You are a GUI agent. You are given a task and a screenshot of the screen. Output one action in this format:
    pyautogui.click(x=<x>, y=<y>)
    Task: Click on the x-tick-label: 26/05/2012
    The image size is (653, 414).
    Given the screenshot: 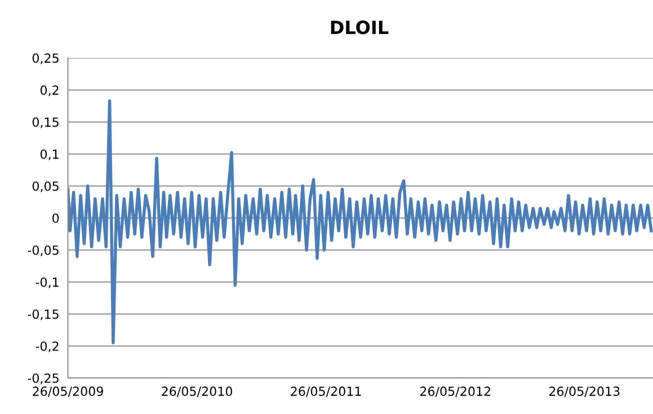 What is the action you would take?
    pyautogui.click(x=455, y=391)
    